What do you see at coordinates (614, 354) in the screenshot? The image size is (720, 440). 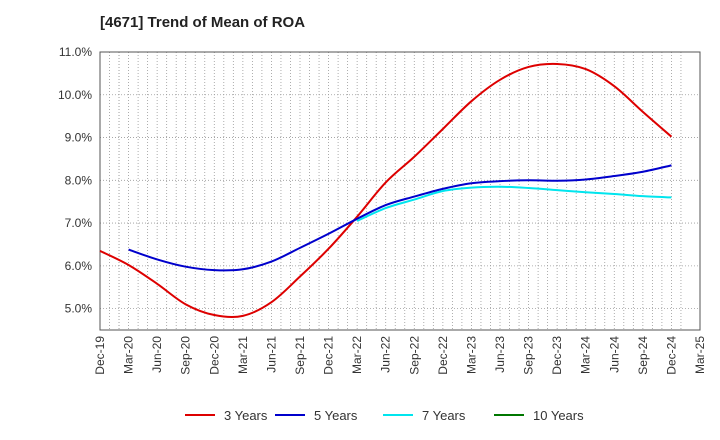 I see `x-tick-label: Jun-24` at bounding box center [614, 354].